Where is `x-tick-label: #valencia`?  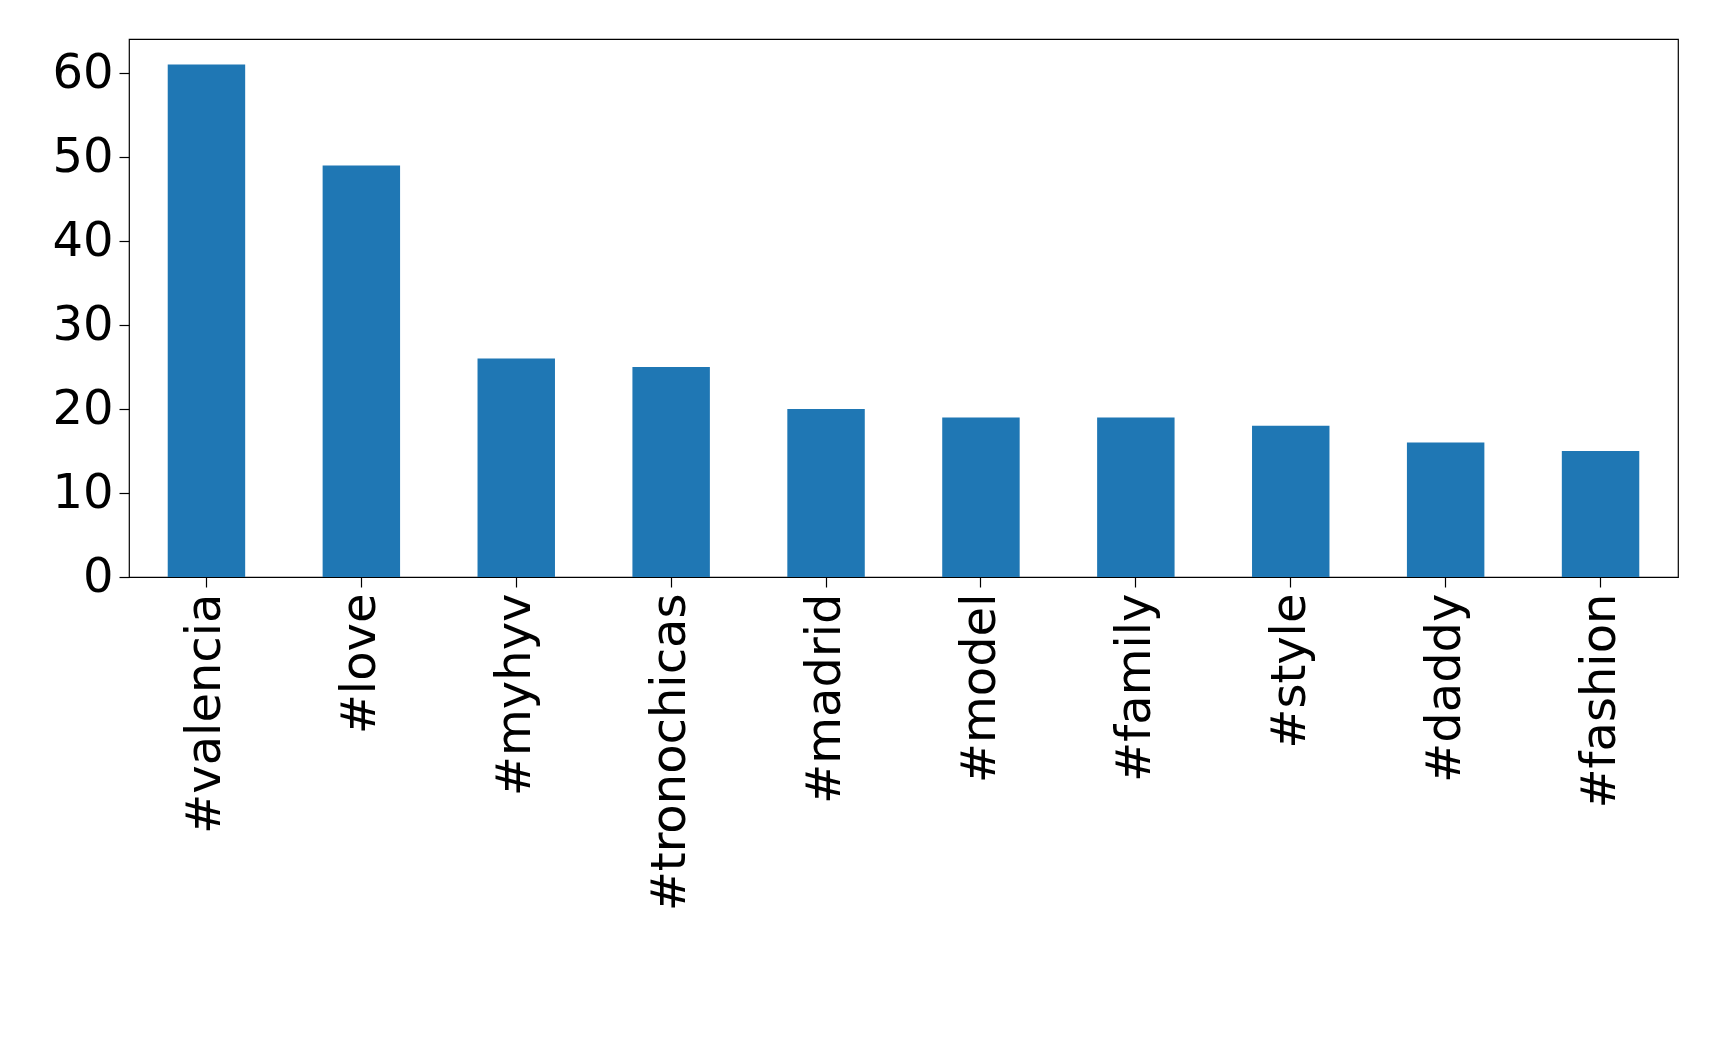 x-tick-label: #valencia is located at coordinates (203, 713).